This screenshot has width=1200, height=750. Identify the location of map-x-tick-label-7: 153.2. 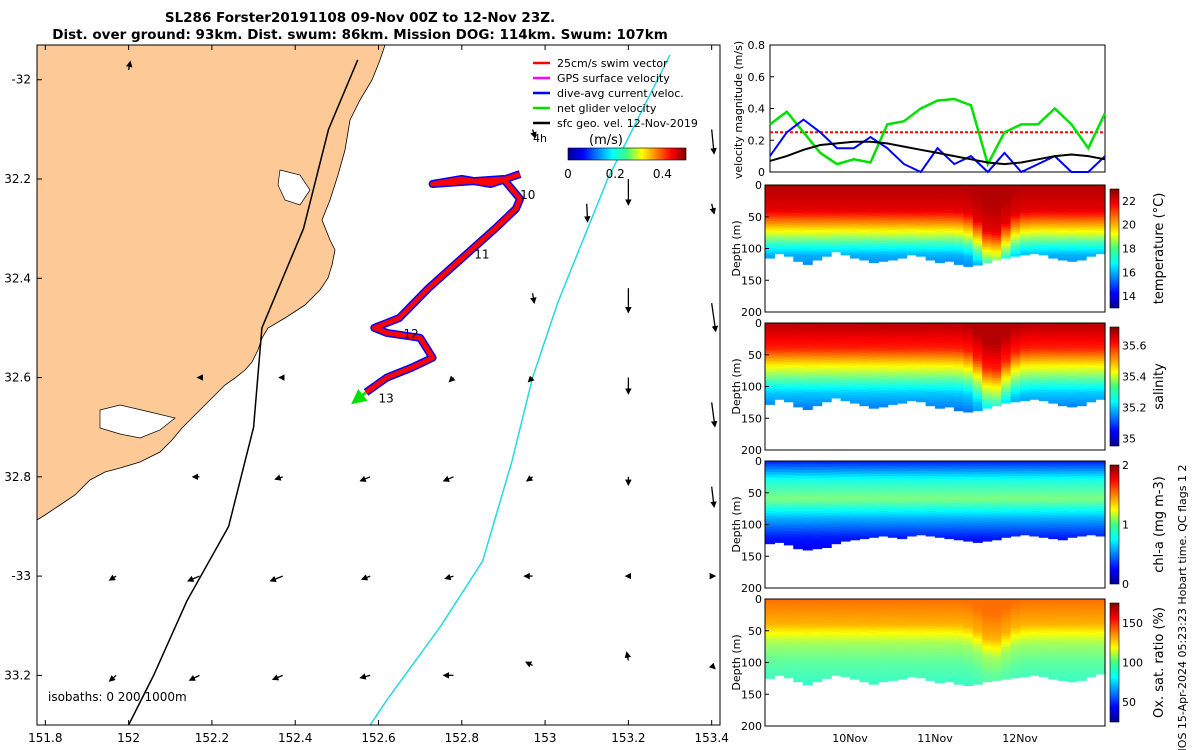
(628, 738).